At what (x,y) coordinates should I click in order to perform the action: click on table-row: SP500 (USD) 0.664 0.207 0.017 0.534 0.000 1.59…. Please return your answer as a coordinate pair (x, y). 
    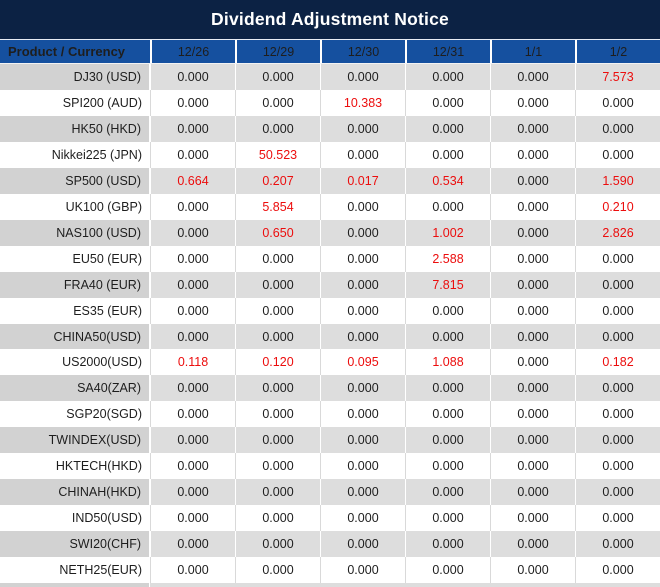
    Looking at the image, I should click on (330, 180).